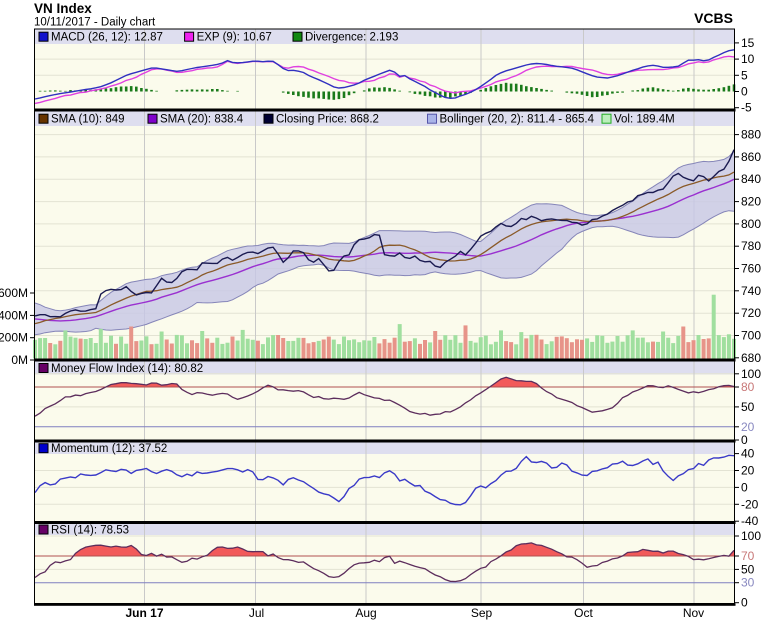 The height and width of the screenshot is (636, 767). I want to click on svg-text: 0M, so click(19, 360).